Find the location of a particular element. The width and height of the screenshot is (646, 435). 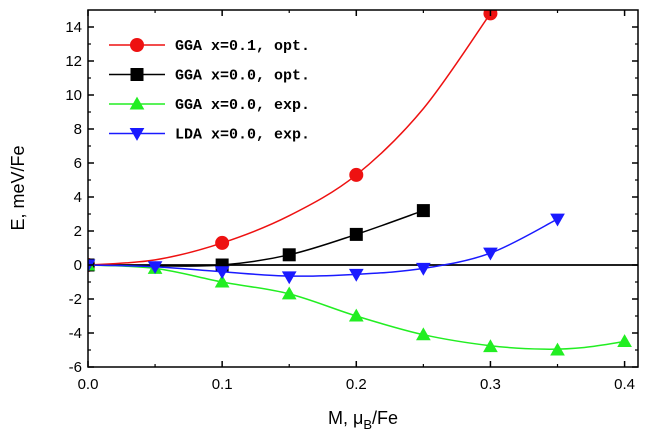

x-tick-label: 0.0 is located at coordinates (88, 384).